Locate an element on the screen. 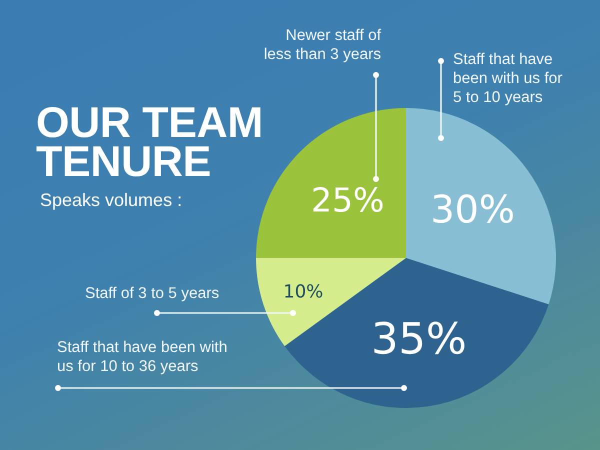 The height and width of the screenshot is (450, 600). data-label: 35% is located at coordinates (419, 339).